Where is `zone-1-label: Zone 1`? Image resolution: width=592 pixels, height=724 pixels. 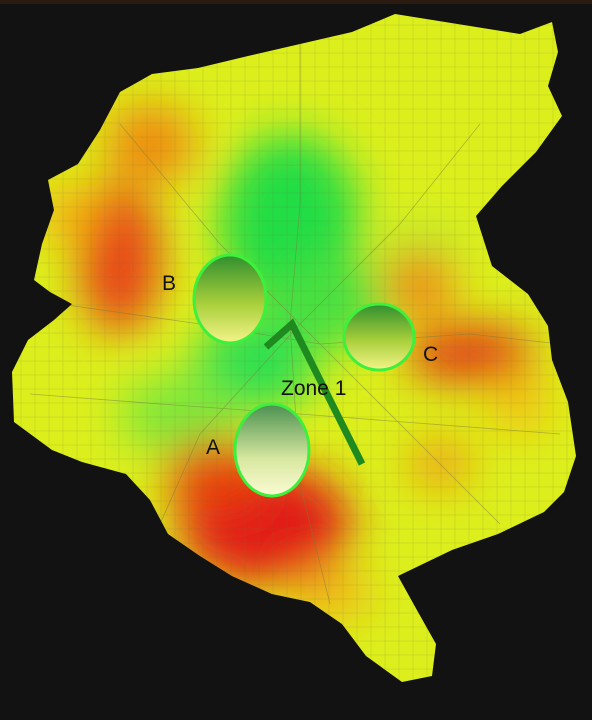 zone-1-label: Zone 1 is located at coordinates (313, 388).